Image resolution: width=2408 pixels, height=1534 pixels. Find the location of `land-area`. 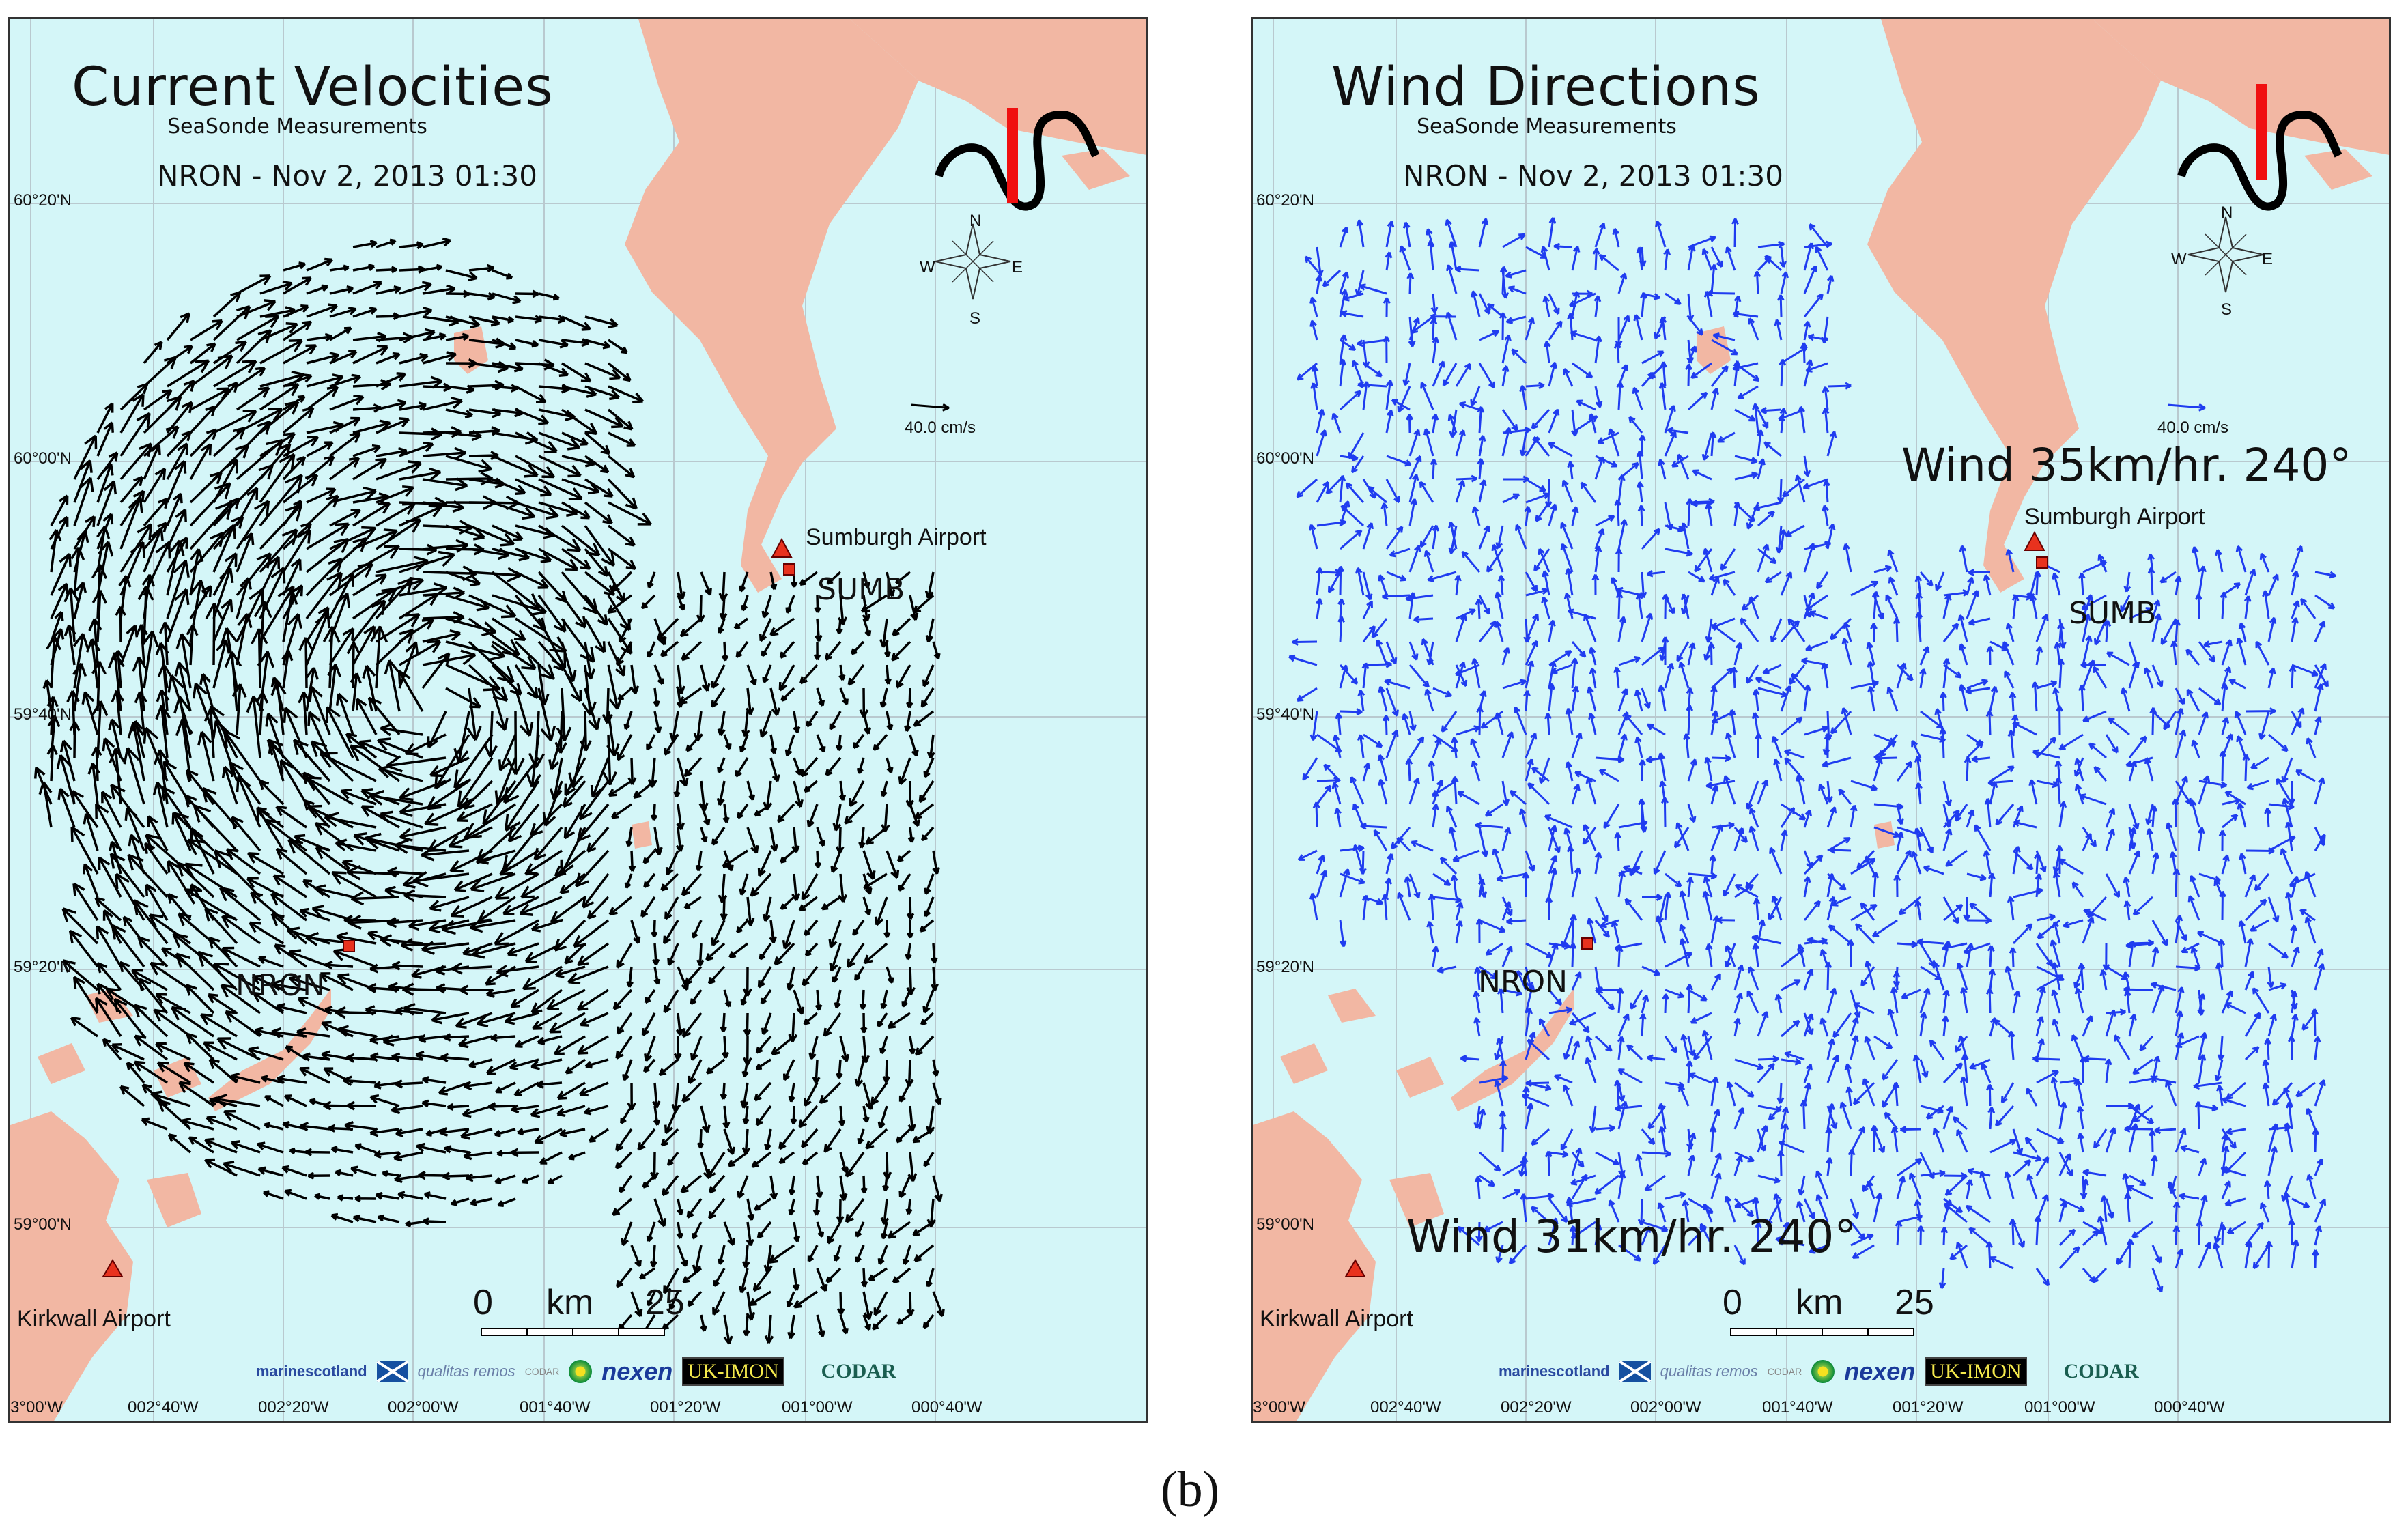

land-area is located at coordinates (1884, 835).